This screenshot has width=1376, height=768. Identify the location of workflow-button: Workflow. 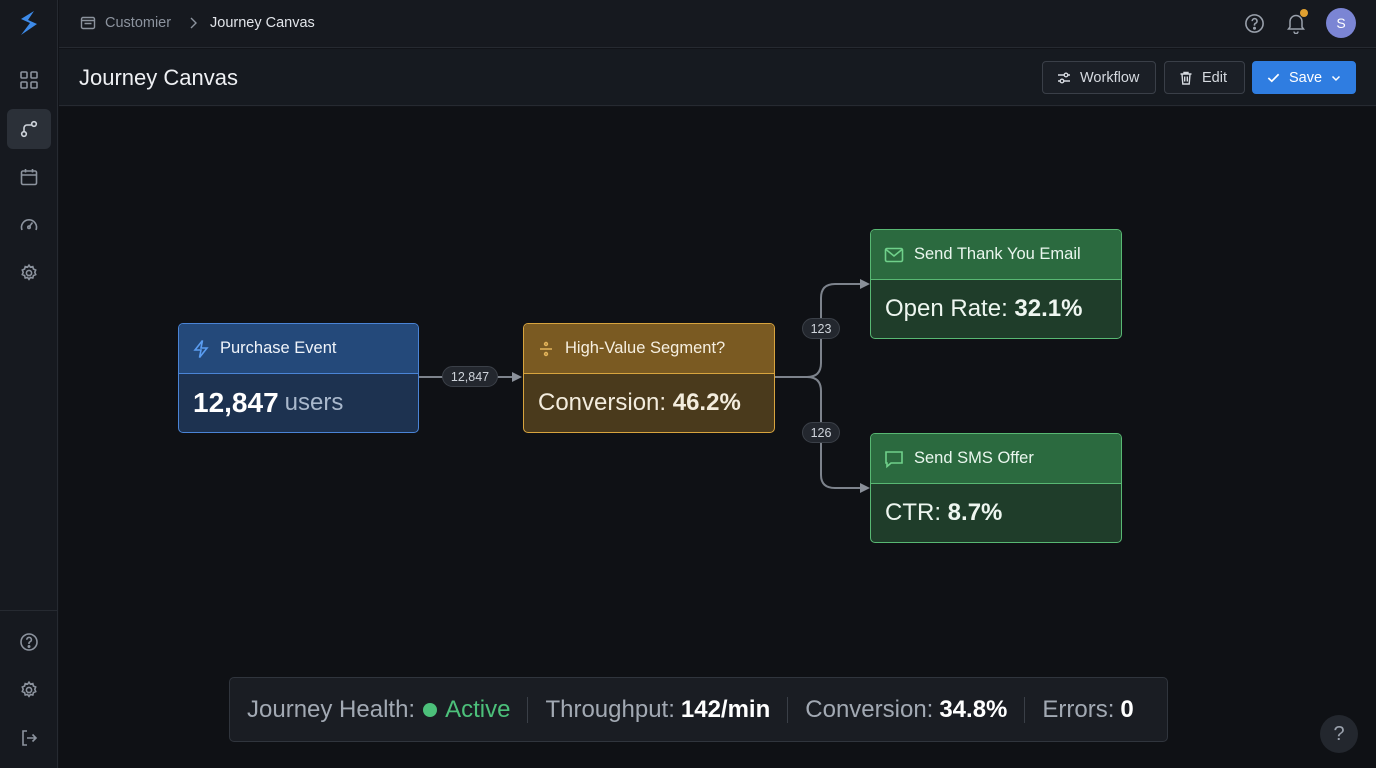
(1099, 77).